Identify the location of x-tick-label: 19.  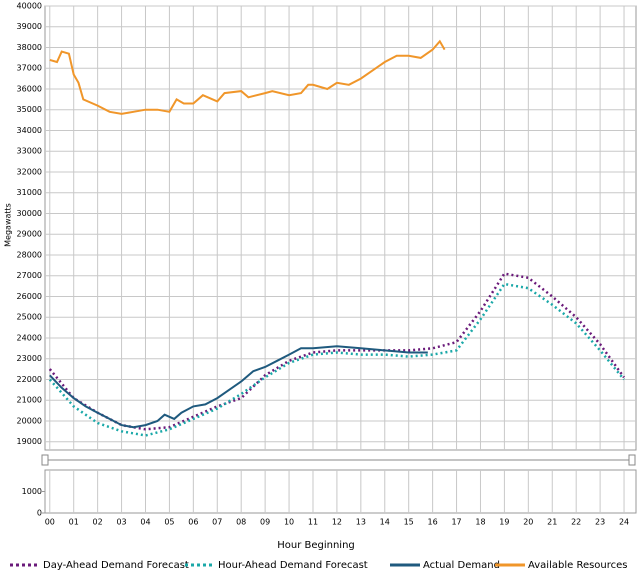
(504, 522).